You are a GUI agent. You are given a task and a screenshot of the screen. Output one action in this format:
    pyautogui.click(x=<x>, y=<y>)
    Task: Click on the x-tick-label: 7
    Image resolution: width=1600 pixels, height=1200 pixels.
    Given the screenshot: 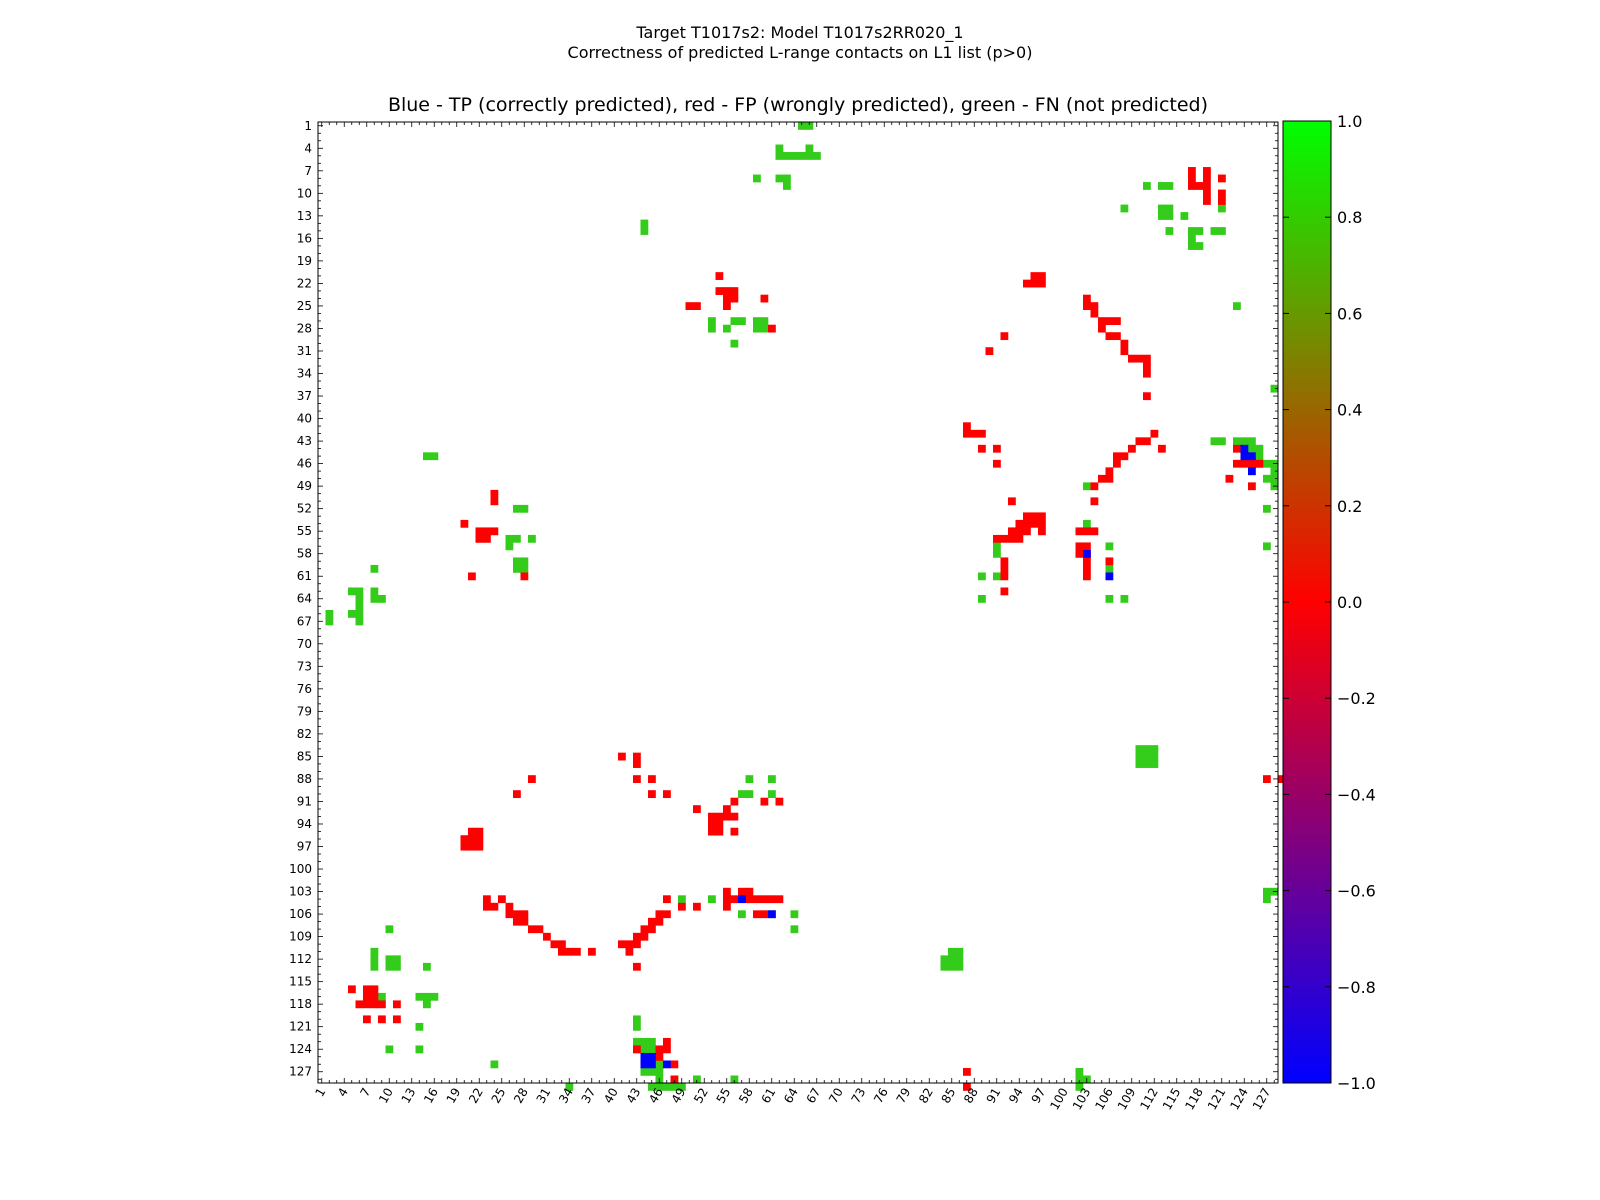 What is the action you would take?
    pyautogui.click(x=365, y=1093)
    